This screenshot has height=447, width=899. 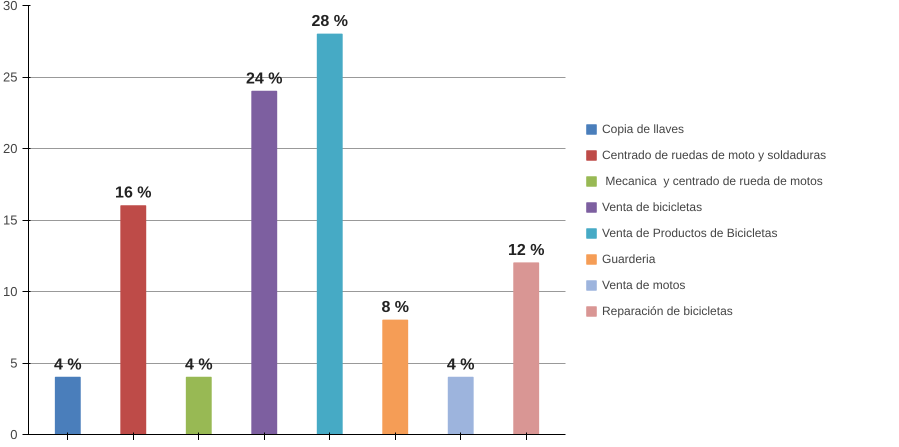 What do you see at coordinates (10, 77) in the screenshot?
I see `y-tick-label: 25` at bounding box center [10, 77].